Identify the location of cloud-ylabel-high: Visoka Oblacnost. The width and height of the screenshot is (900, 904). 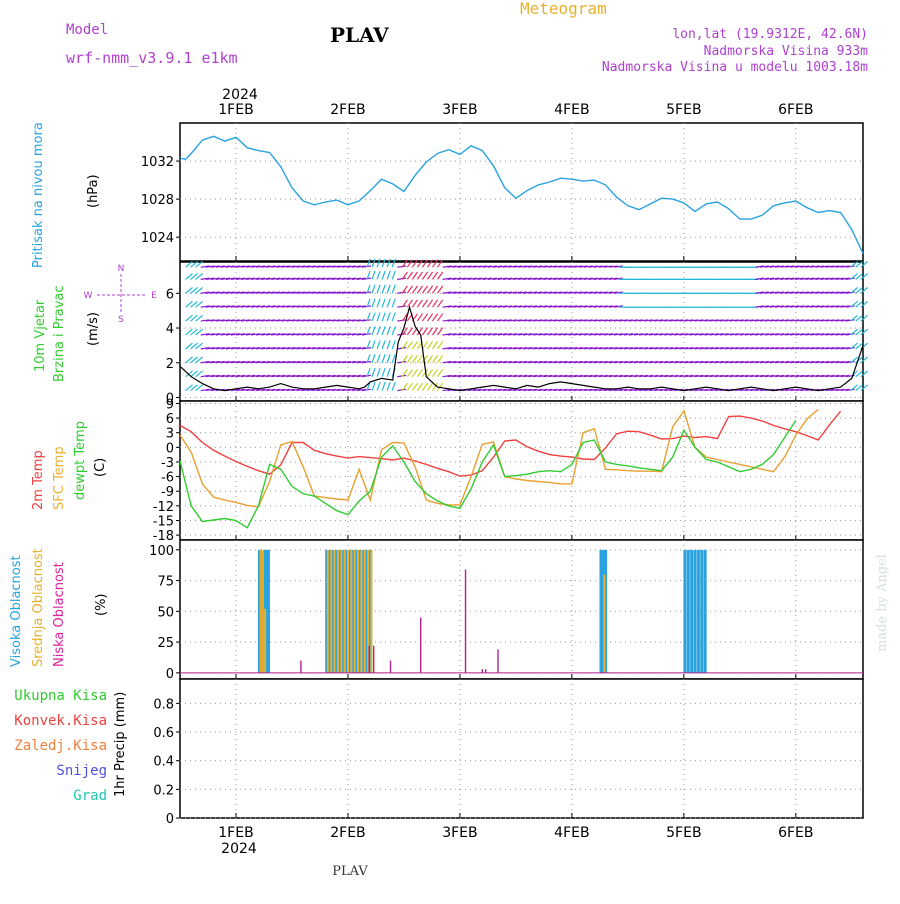
(16, 611).